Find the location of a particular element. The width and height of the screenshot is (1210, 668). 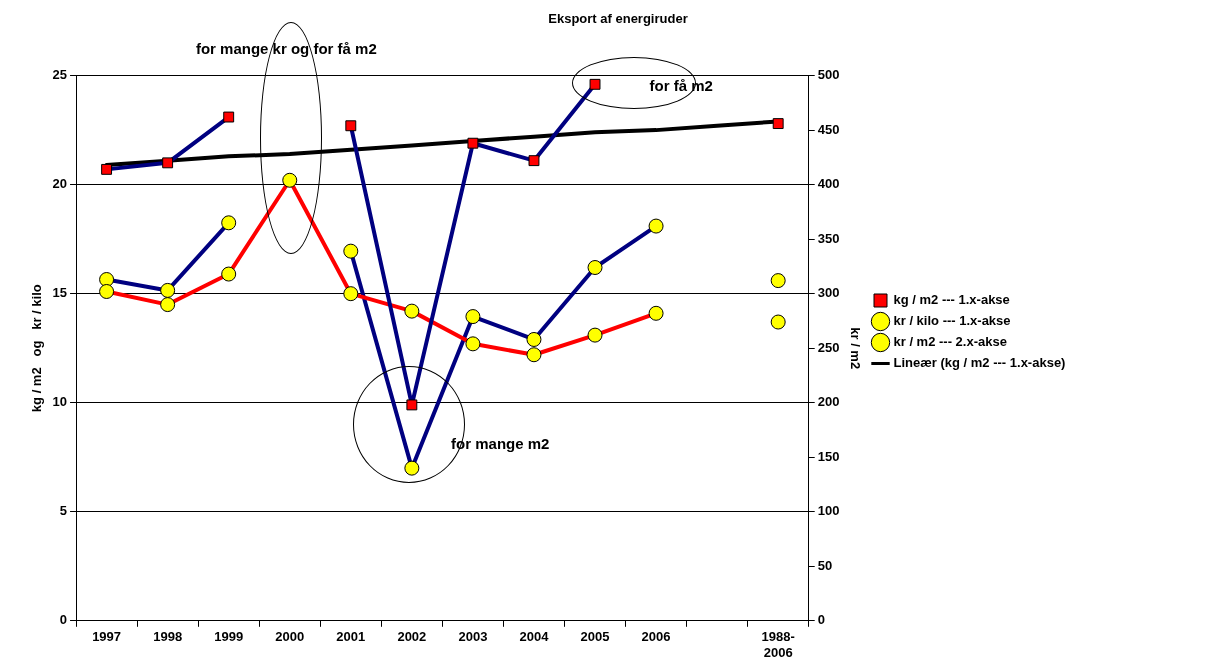

x-tick-label: 2000 is located at coordinates (290, 637).